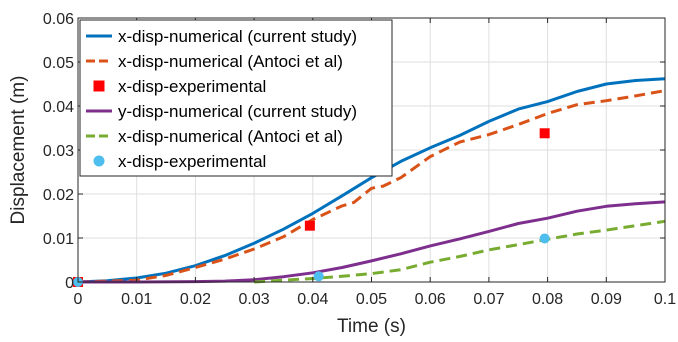 The height and width of the screenshot is (342, 678). I want to click on y-tick-label: 0, so click(69, 283).